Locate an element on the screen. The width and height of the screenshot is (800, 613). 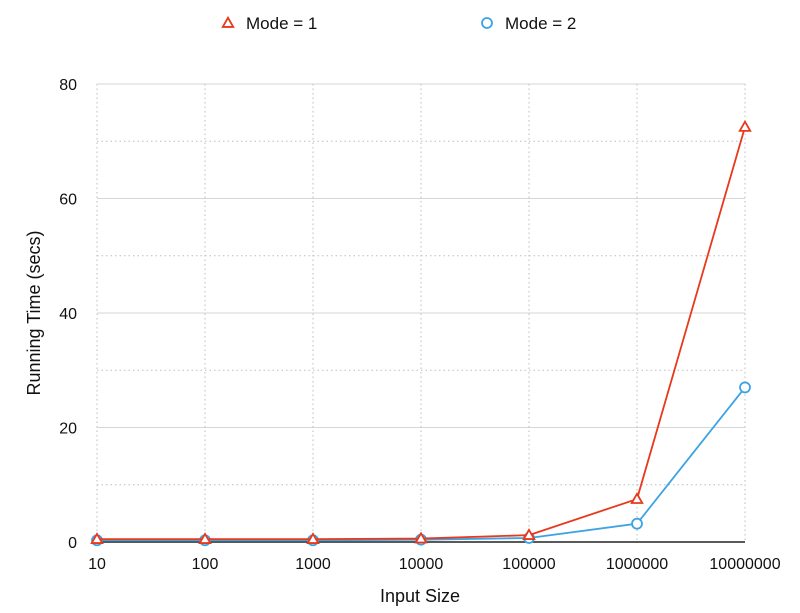
legend-item: Mode = 2 is located at coordinates (528, 23).